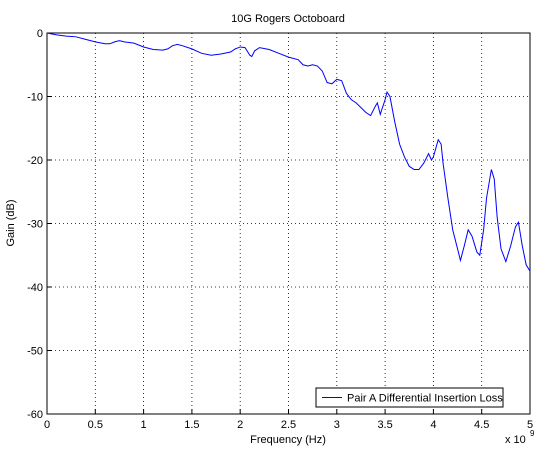 The width and height of the screenshot is (544, 456). I want to click on legend-label: Pair A Differential Insertion Loss, so click(425, 399).